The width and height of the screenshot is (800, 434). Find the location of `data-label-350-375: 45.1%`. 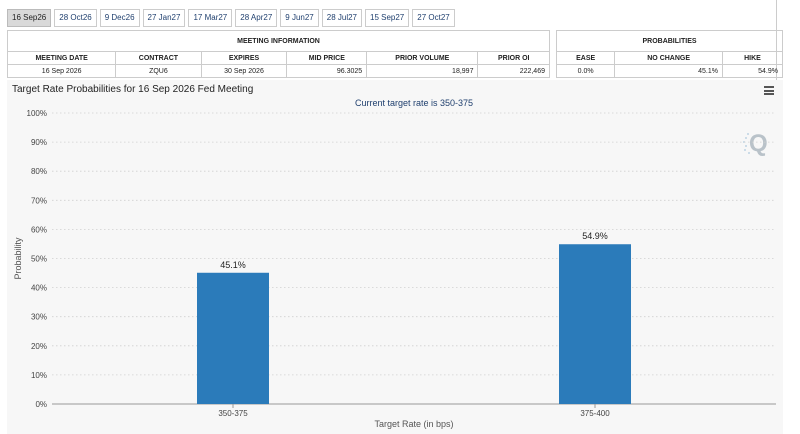

data-label-350-375: 45.1% is located at coordinates (233, 265).